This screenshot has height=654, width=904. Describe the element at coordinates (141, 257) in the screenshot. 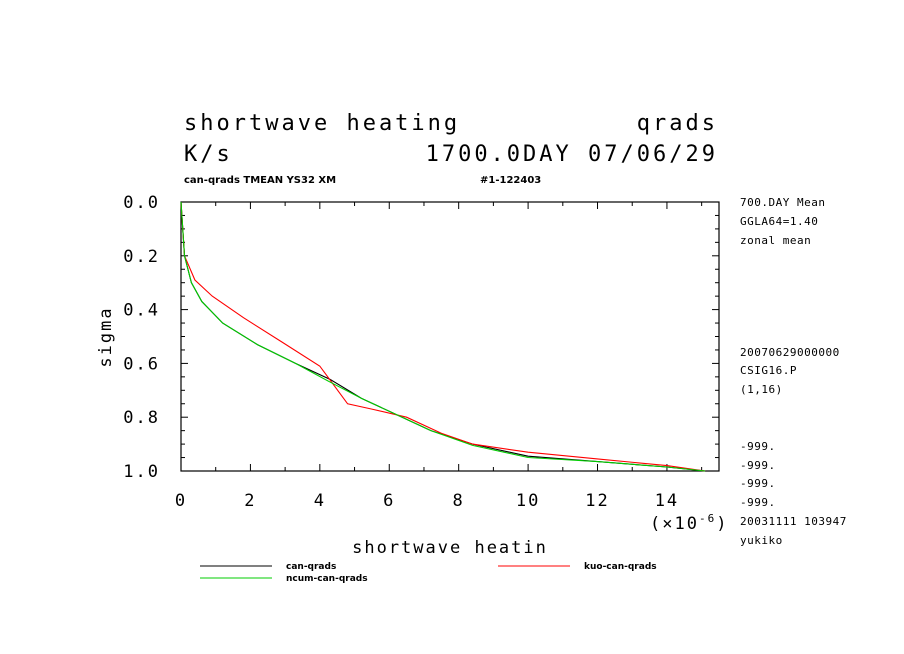

I see `y-tick-label: 0.2` at that location.